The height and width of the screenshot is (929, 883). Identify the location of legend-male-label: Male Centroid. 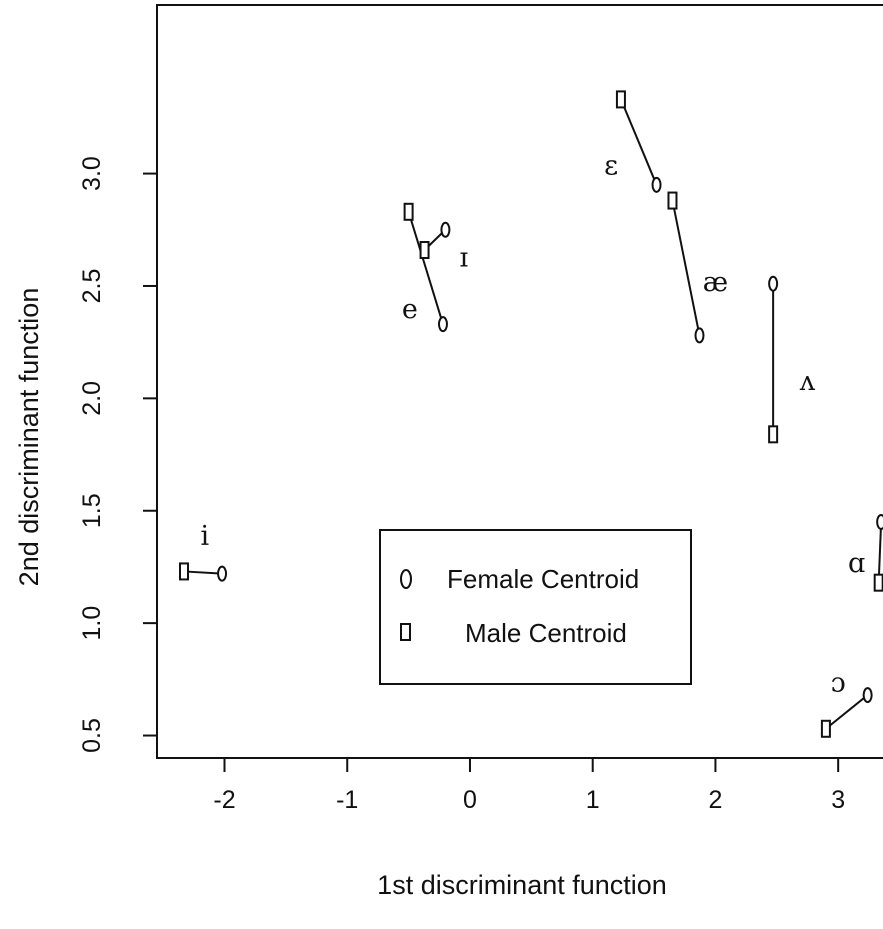
(546, 633).